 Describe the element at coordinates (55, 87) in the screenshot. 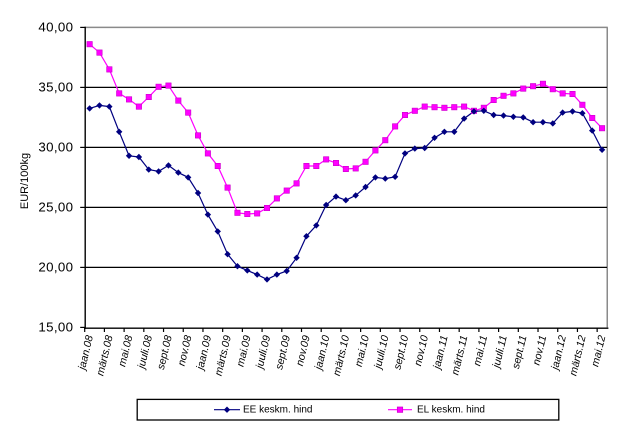

I see `svg-text: 35,00` at that location.